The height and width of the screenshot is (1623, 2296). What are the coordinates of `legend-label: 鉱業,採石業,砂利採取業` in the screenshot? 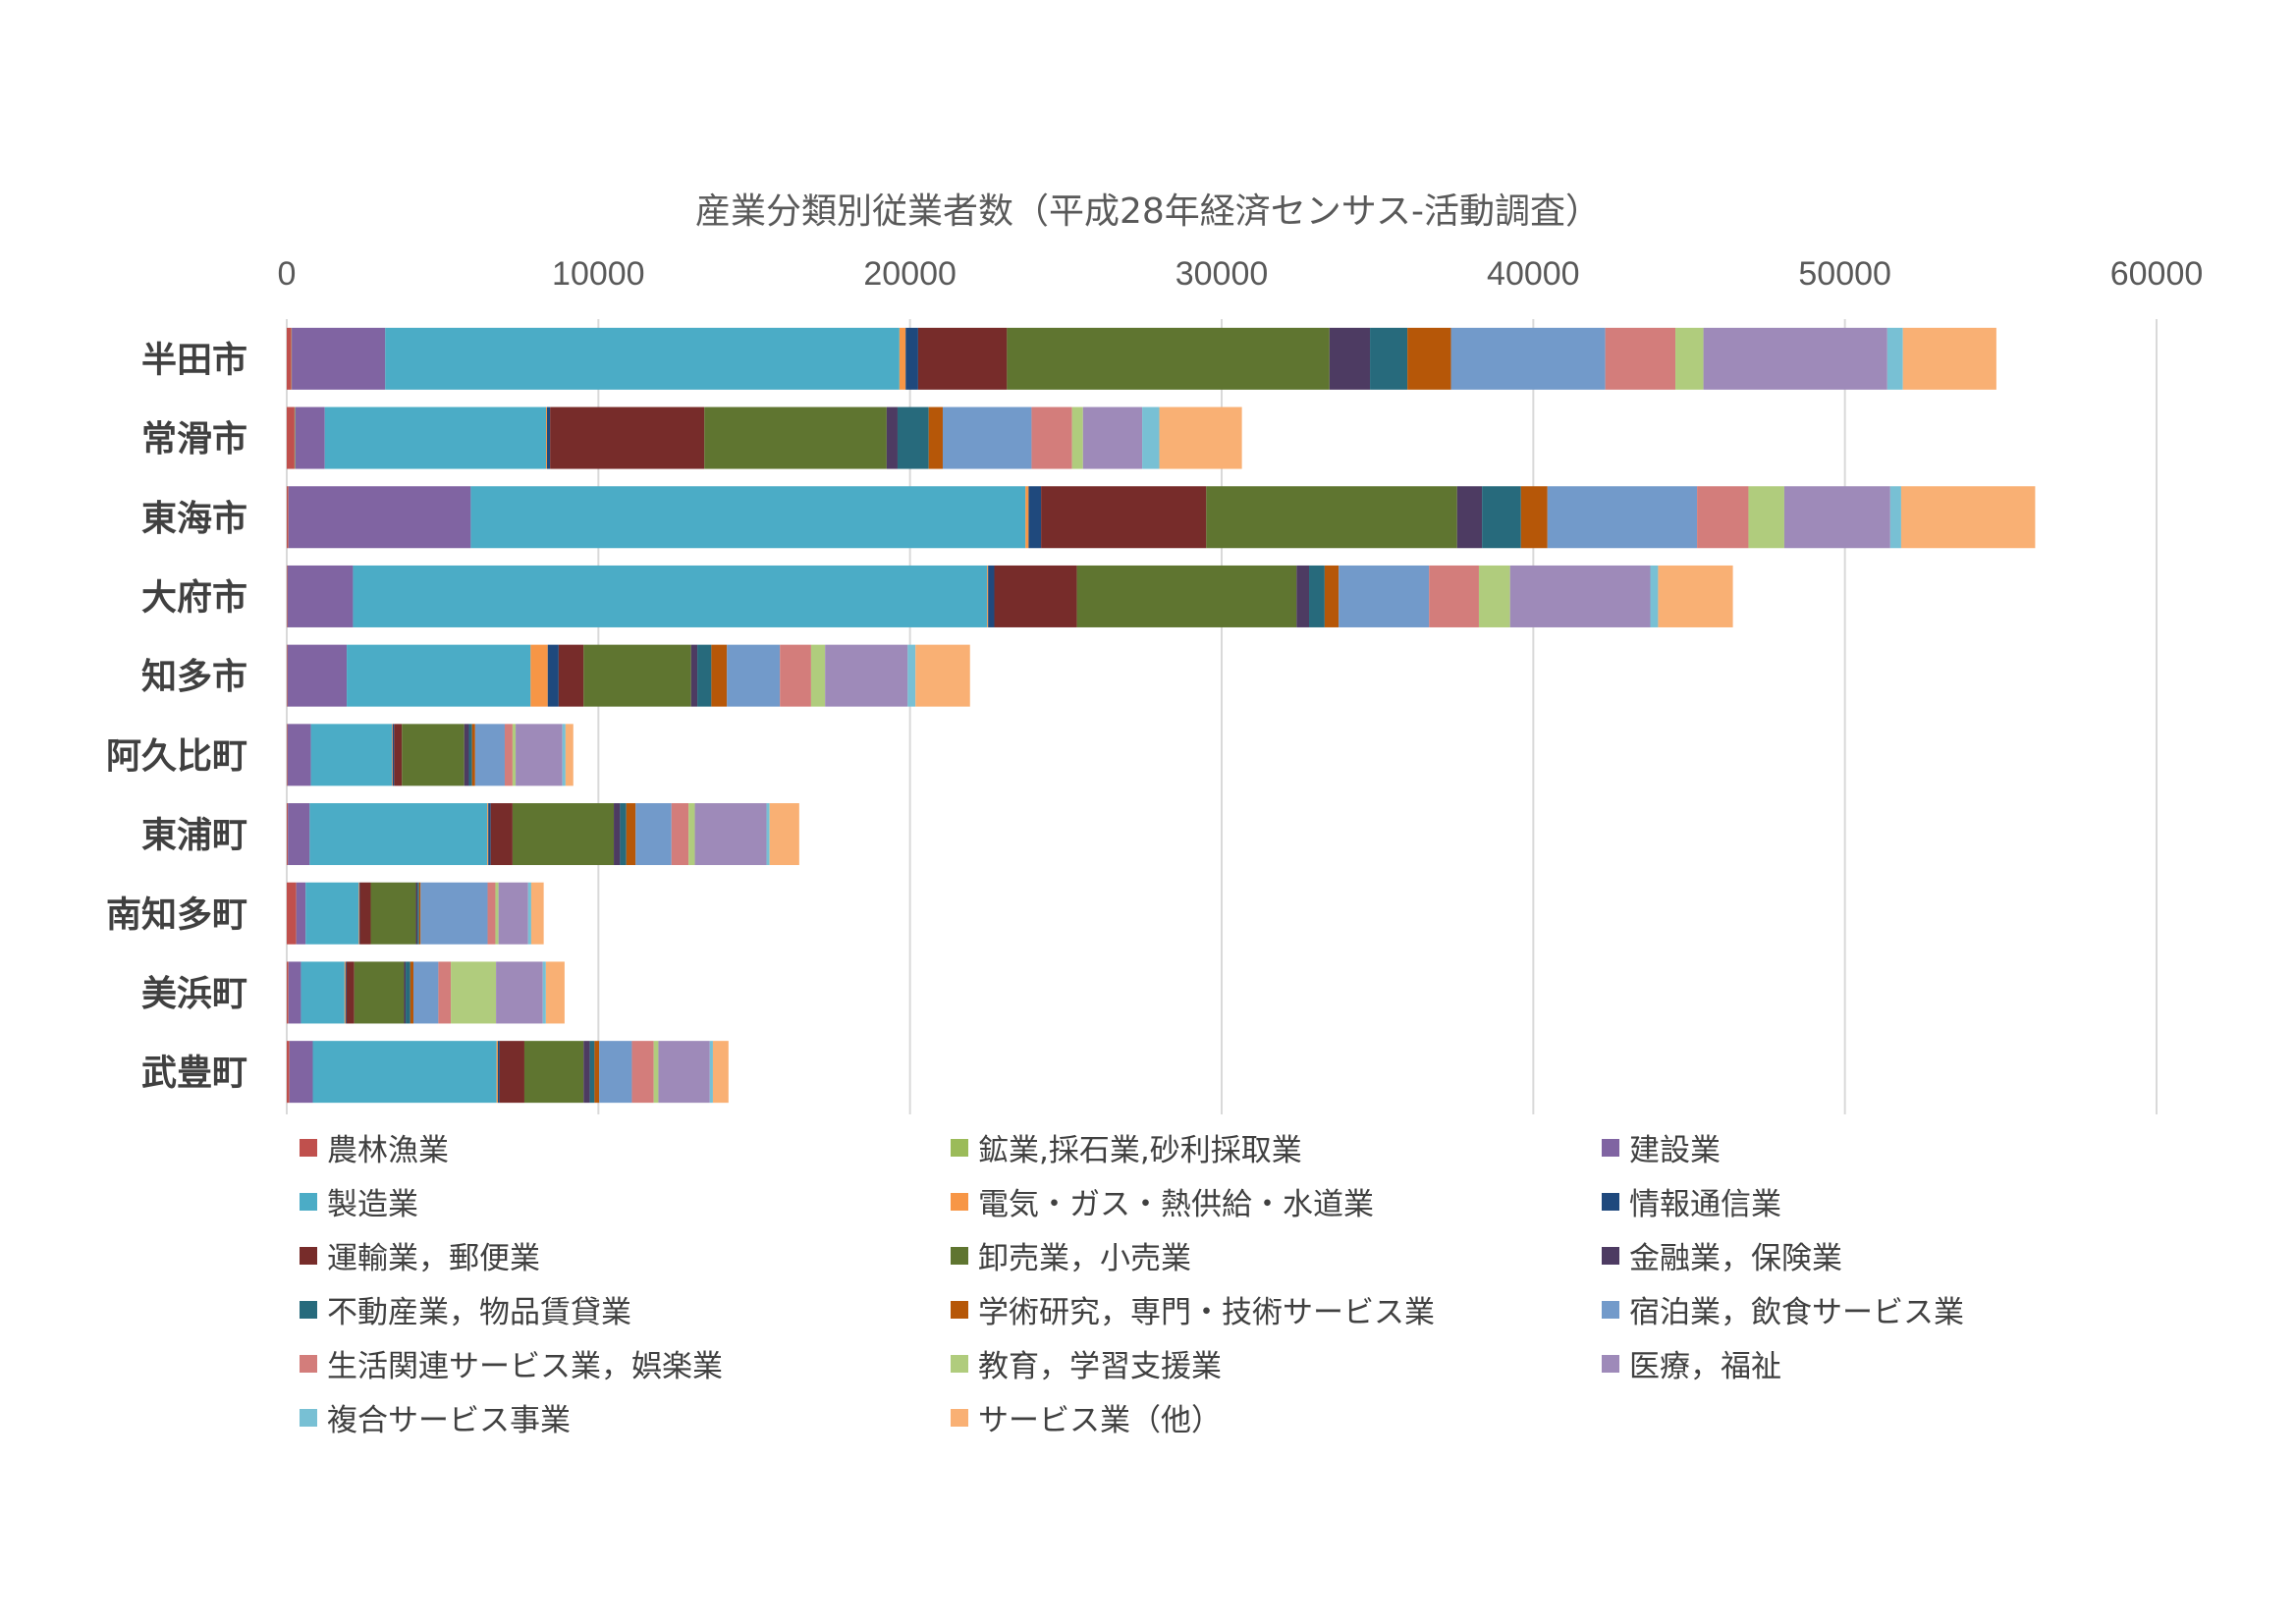 It's located at (1140, 1150).